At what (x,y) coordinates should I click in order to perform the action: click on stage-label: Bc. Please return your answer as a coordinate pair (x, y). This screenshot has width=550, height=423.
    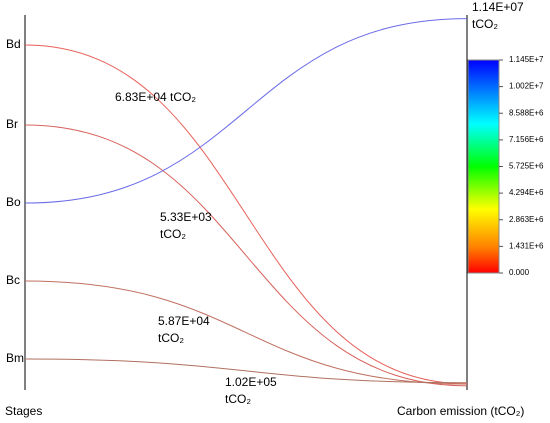
    Looking at the image, I should click on (13, 280).